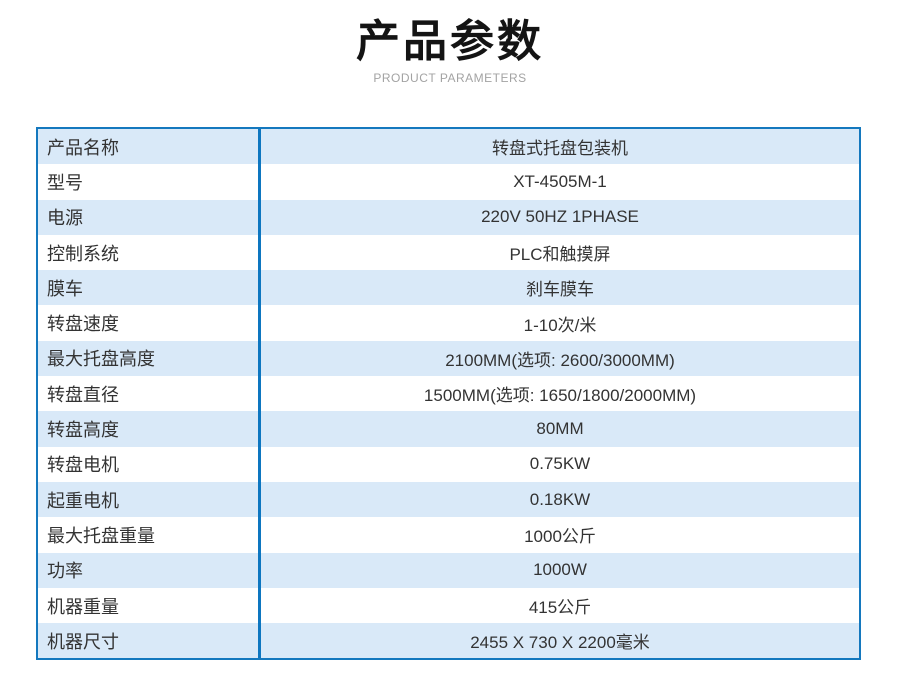  What do you see at coordinates (149, 147) in the screenshot?
I see `parameter-name-cell: 产品名称` at bounding box center [149, 147].